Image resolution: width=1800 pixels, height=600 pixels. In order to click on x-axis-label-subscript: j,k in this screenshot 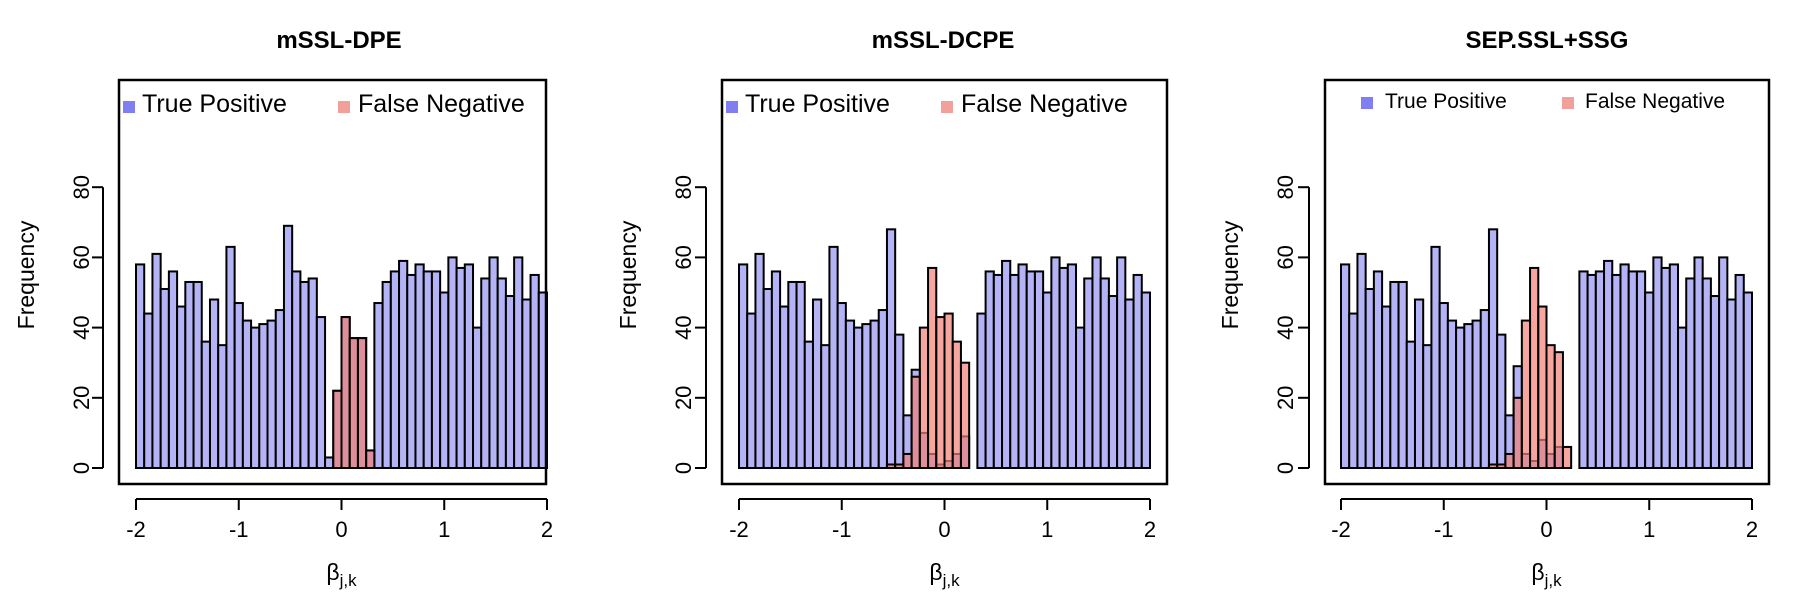, I will do `click(348, 580)`.